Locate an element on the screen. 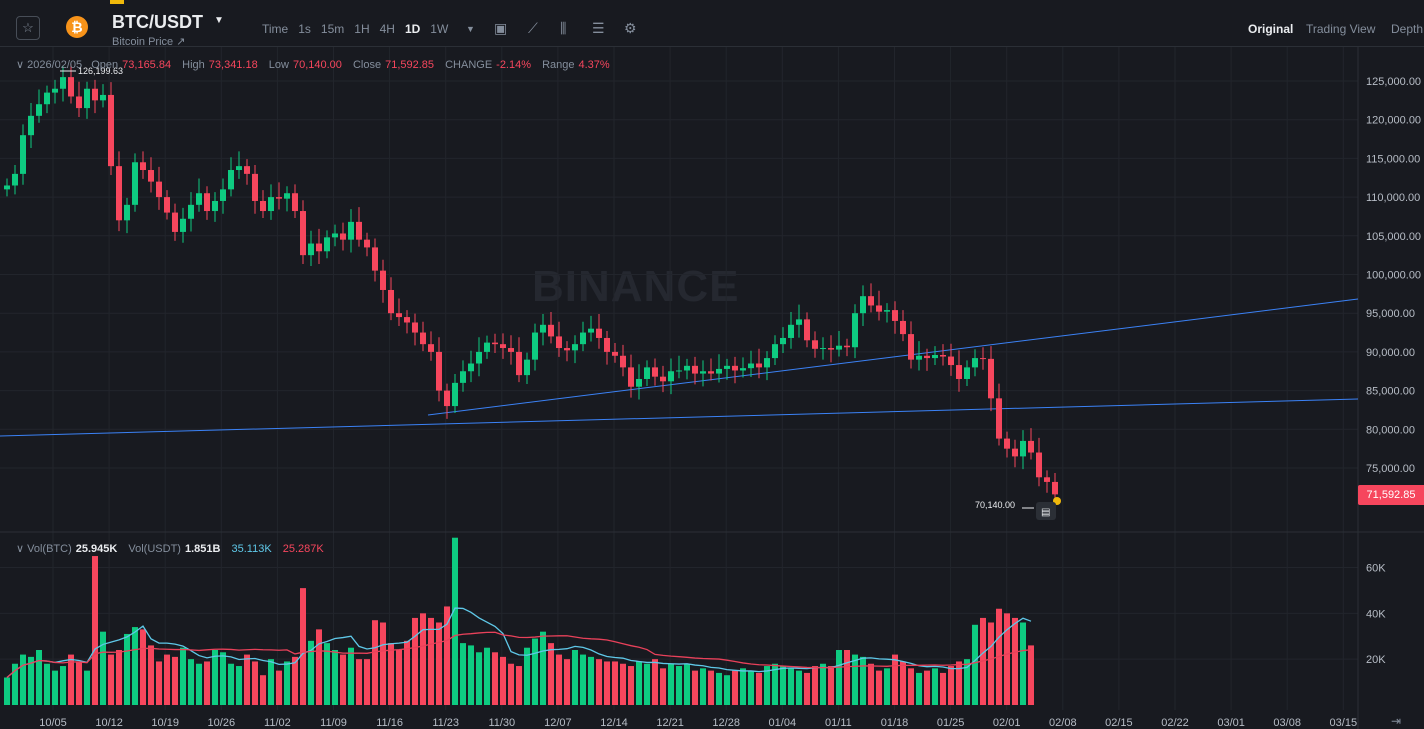  pair-title: BTC/USDT is located at coordinates (157, 22).